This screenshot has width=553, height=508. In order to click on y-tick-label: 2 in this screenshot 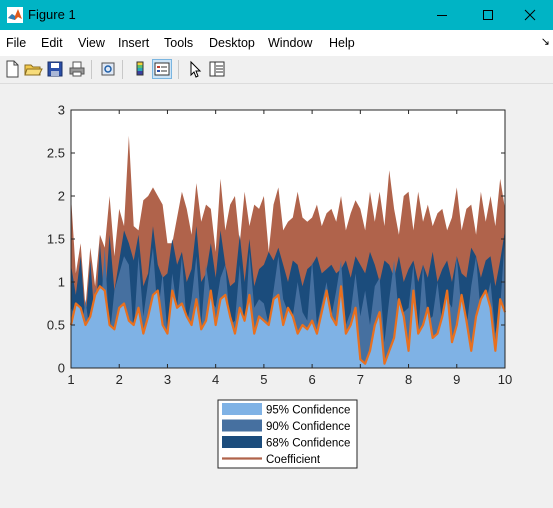, I will do `click(61, 196)`.